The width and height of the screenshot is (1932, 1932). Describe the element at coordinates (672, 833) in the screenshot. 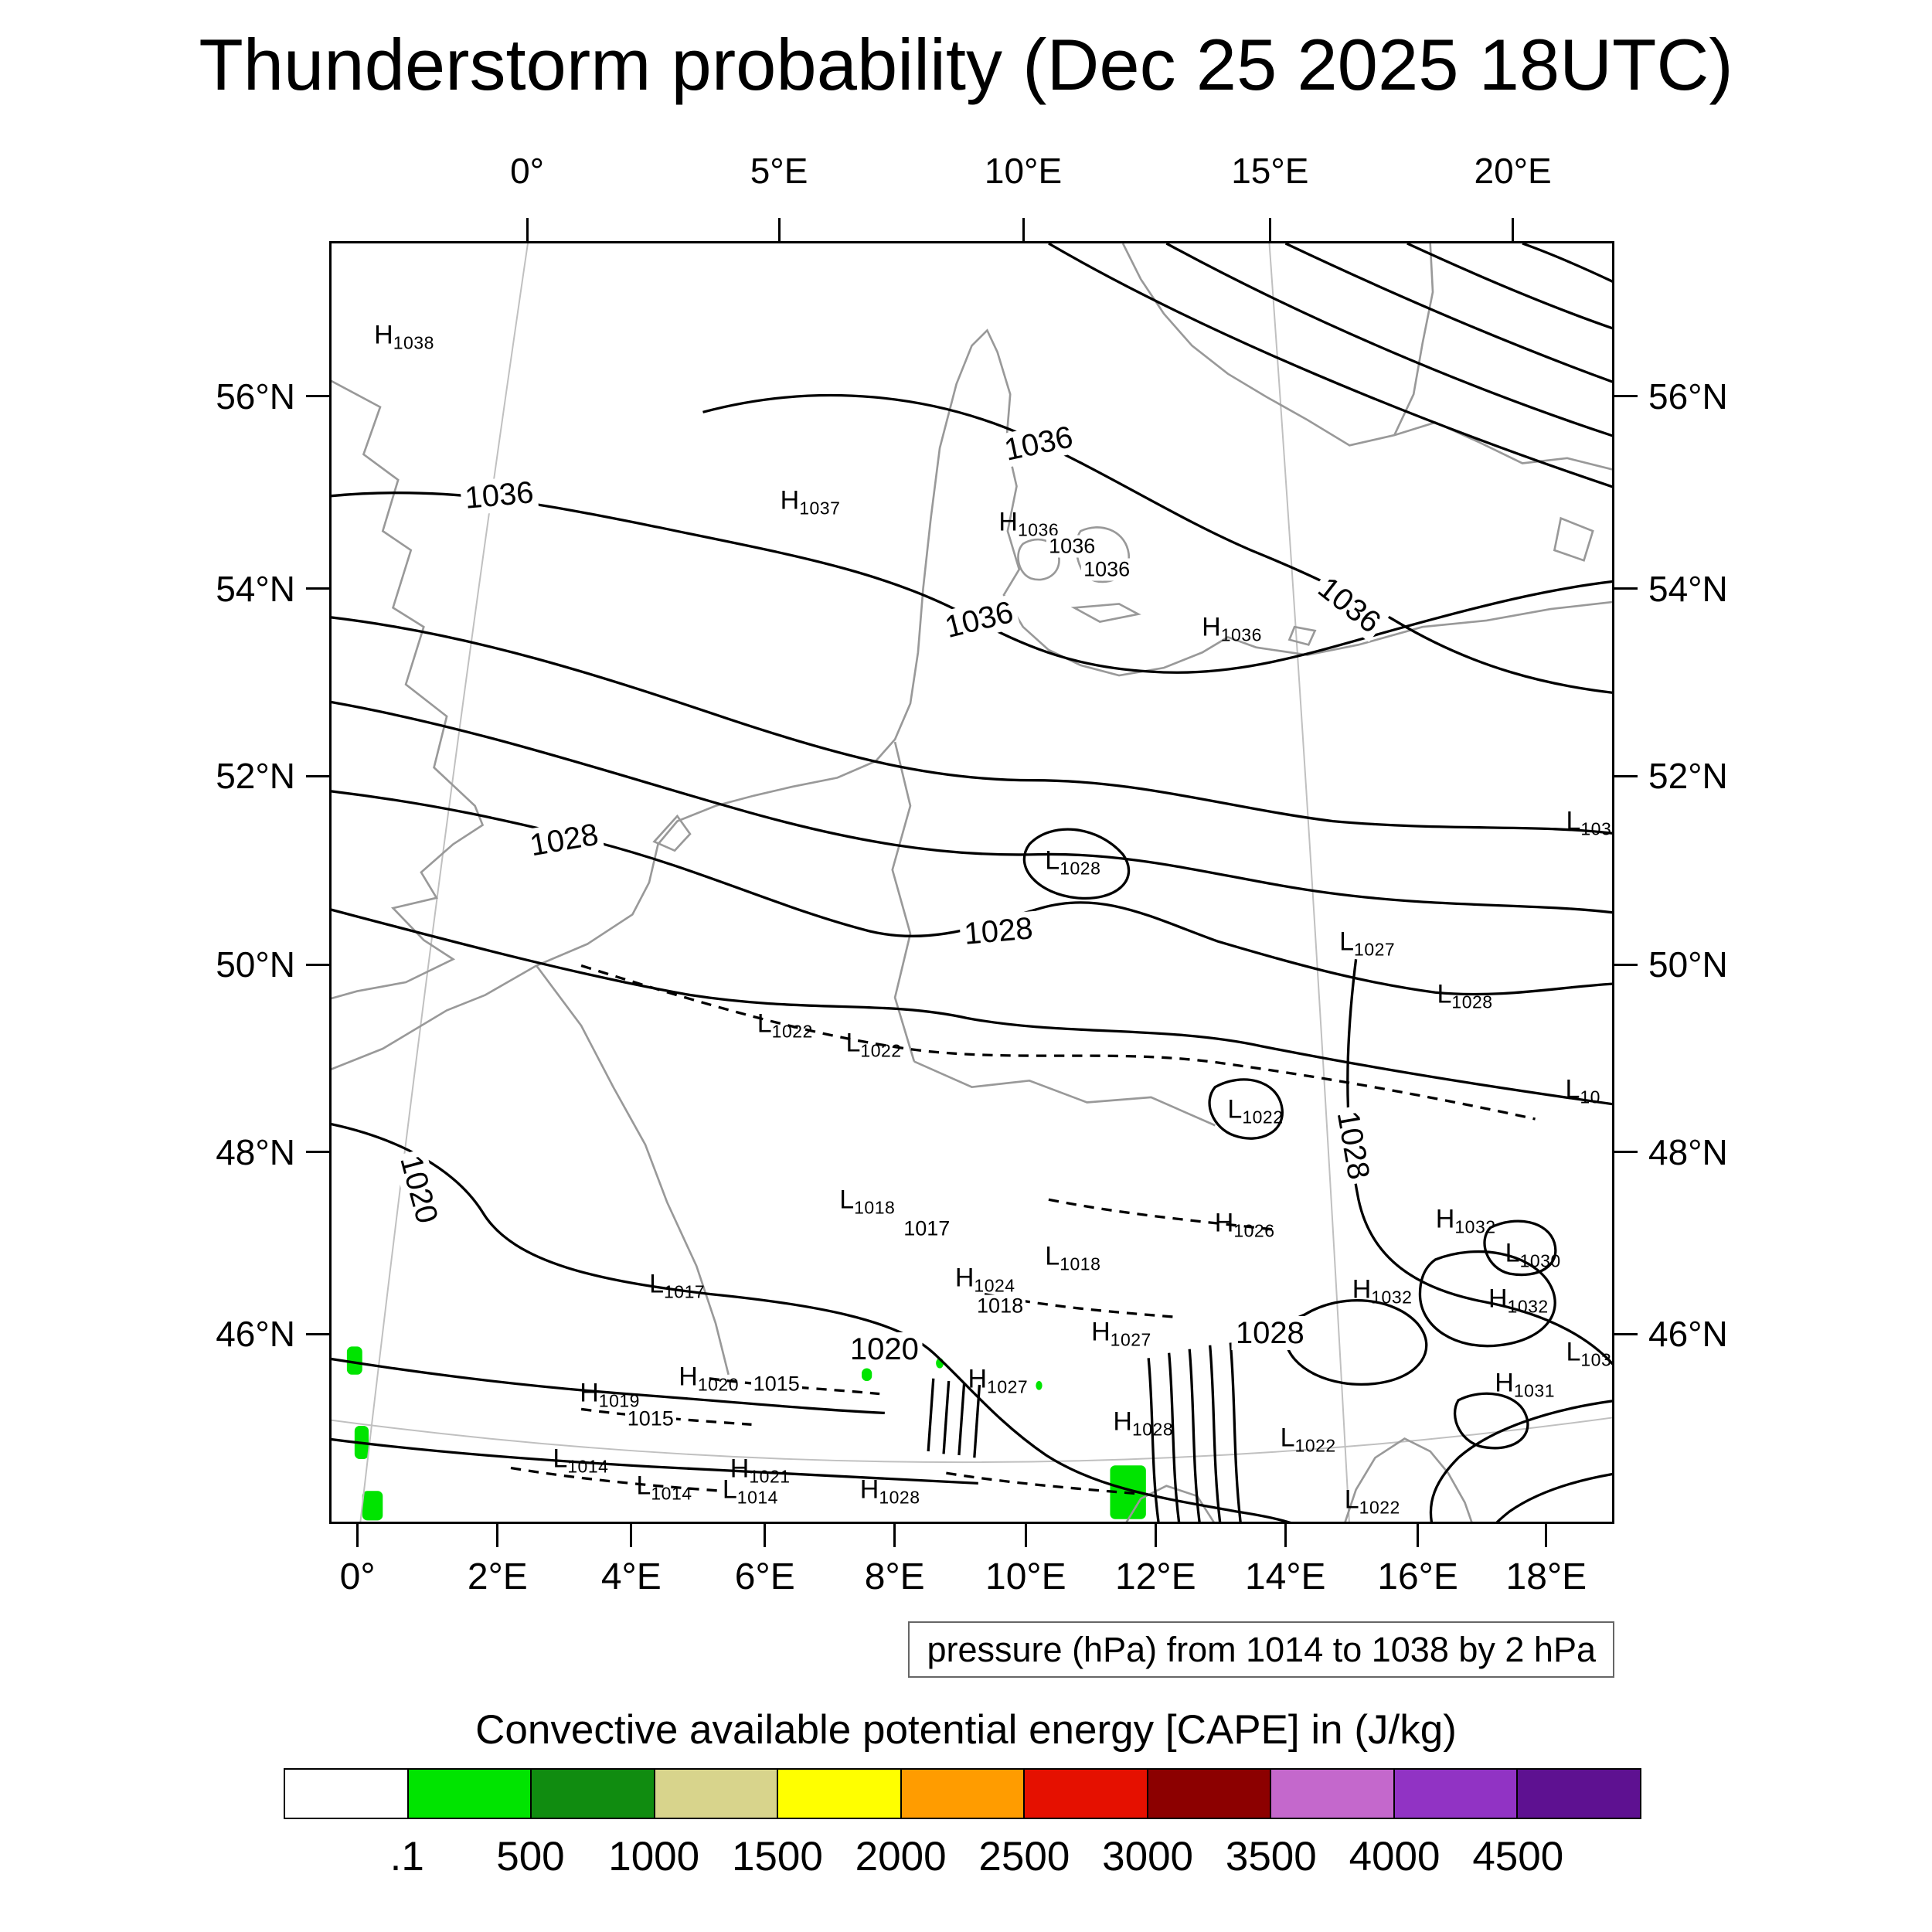

I see `coastline-lake` at that location.